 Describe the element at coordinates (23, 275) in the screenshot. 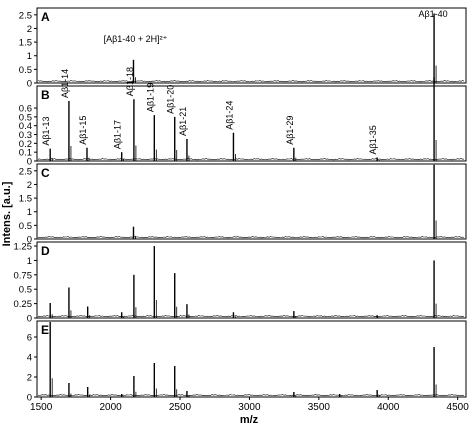

I see `y-tick-label: 0.75` at that location.